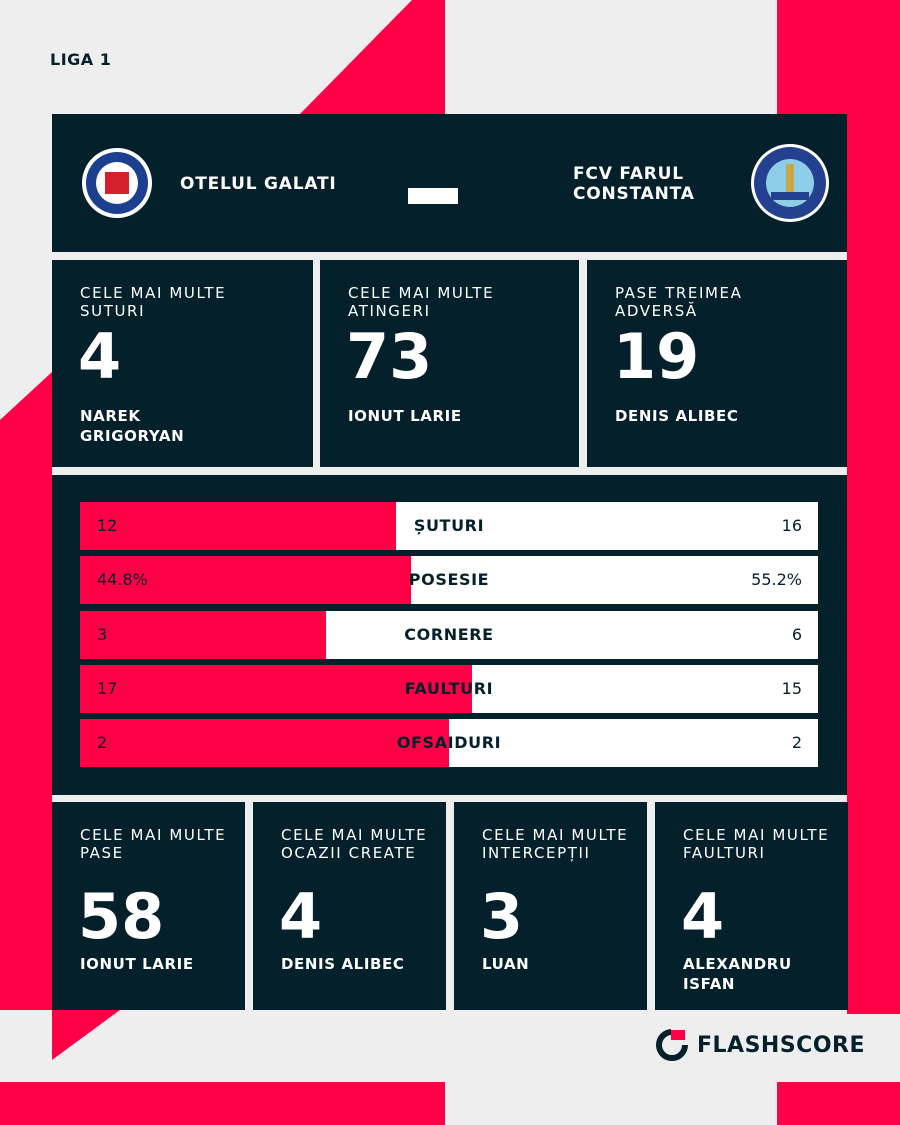 Image resolution: width=900 pixels, height=1125 pixels. Describe the element at coordinates (506, 964) in the screenshot. I see `stat-player: LUAN` at that location.